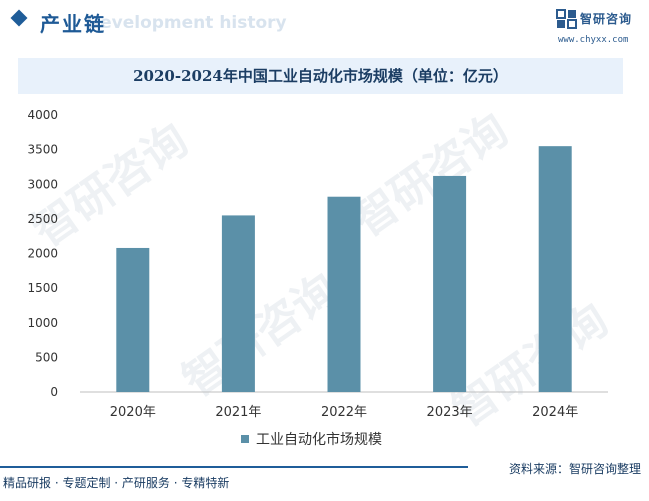  I want to click on y-tick-label: 2000, so click(42, 254).